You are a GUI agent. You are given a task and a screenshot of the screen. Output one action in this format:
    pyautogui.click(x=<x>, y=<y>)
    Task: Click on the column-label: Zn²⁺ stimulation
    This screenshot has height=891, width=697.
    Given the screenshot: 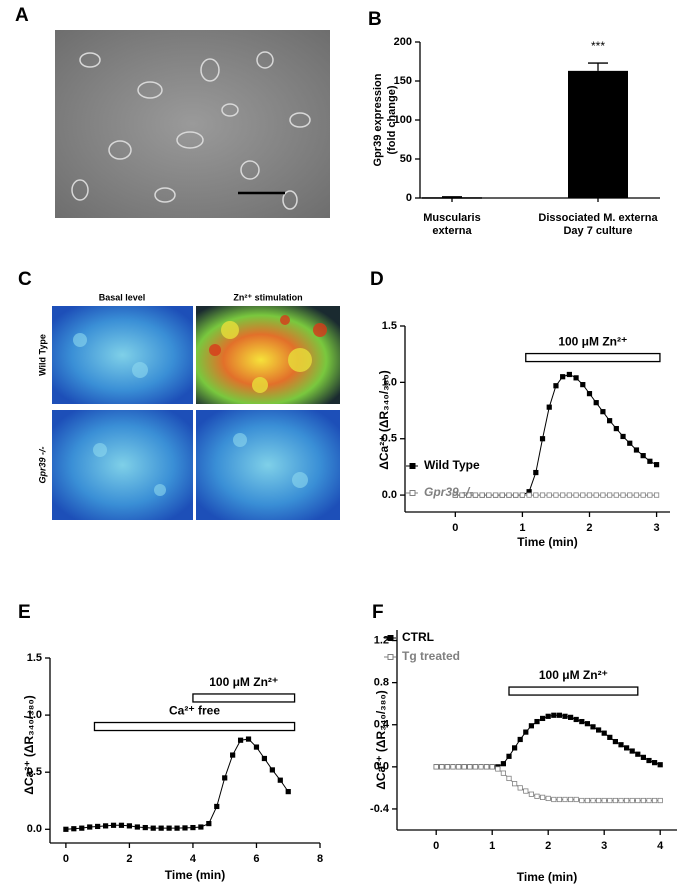 What is the action you would take?
    pyautogui.click(x=267, y=297)
    